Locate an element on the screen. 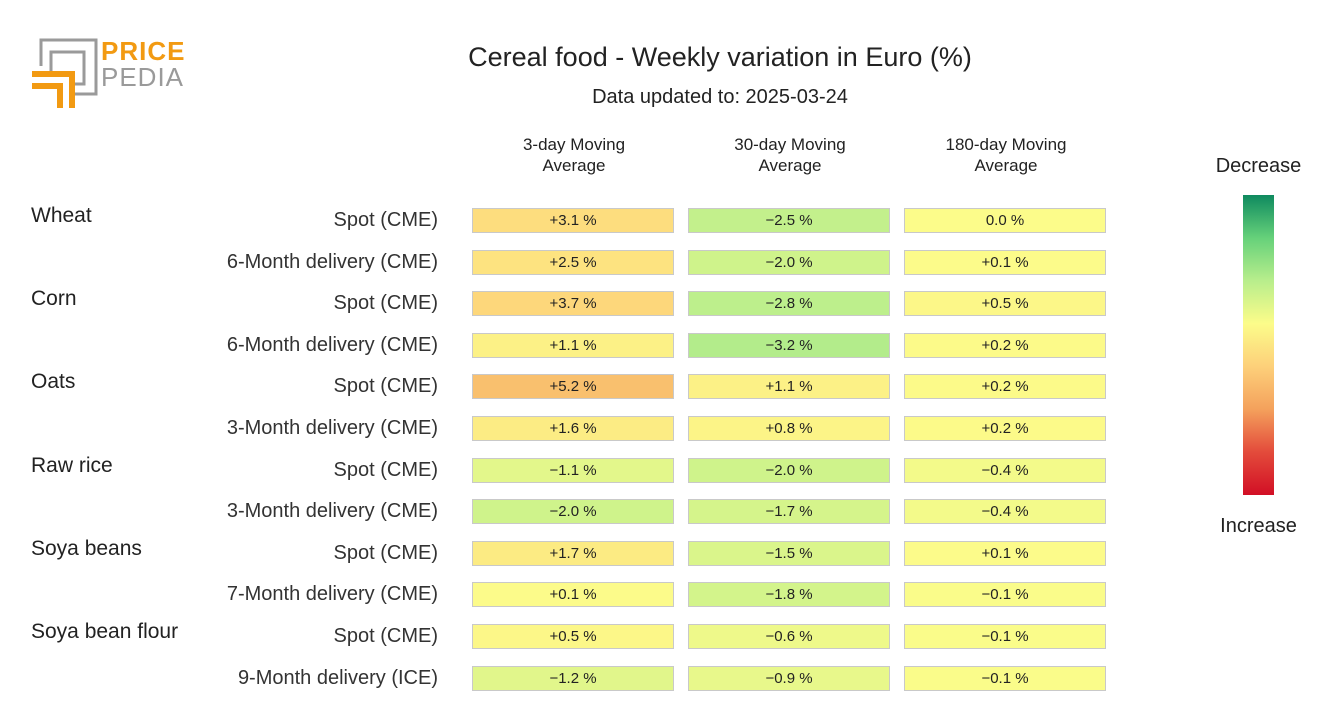 The image size is (1320, 720). heatmap-cell: −0.9 % is located at coordinates (789, 678).